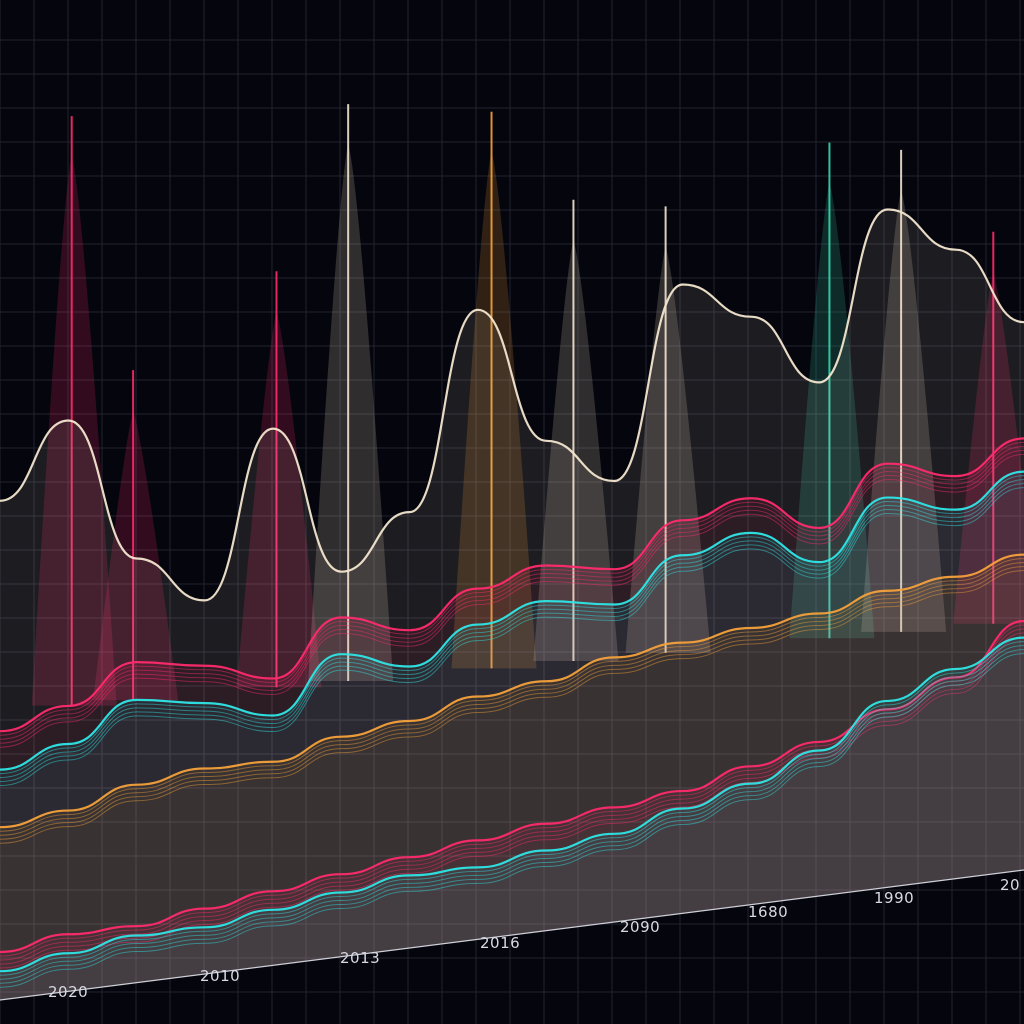 This screenshot has height=1024, width=1024. What do you see at coordinates (768, 912) in the screenshot?
I see `x-tick-label: 1680` at bounding box center [768, 912].